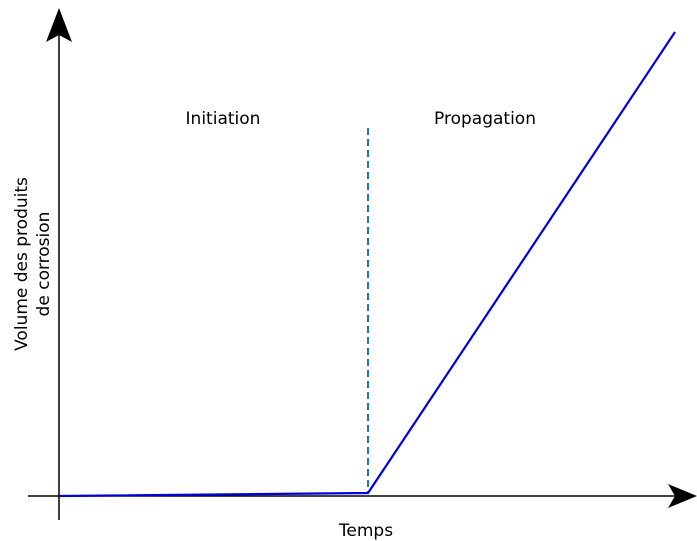  I want to click on x-axis-label: Temps, so click(365, 531).